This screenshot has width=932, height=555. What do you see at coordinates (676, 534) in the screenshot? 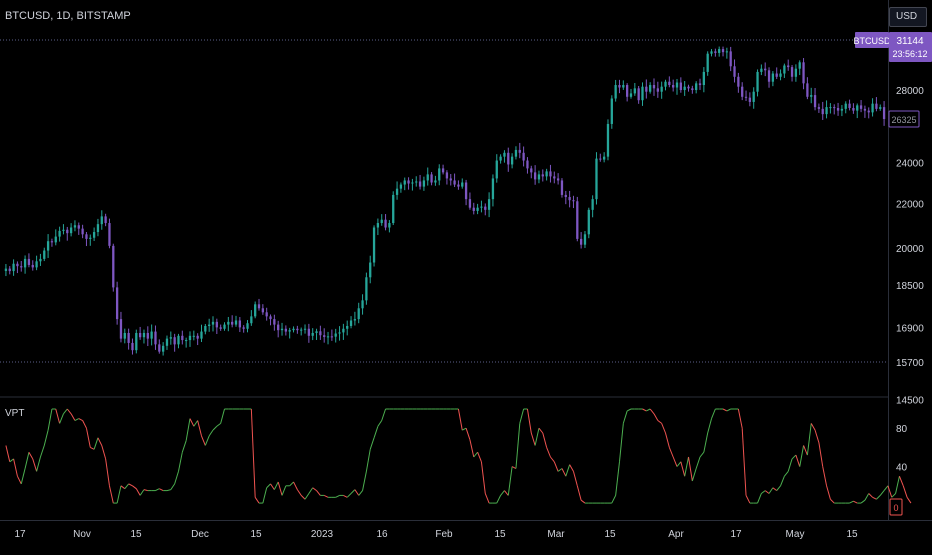
I see `time-tick-label: Apr` at bounding box center [676, 534].